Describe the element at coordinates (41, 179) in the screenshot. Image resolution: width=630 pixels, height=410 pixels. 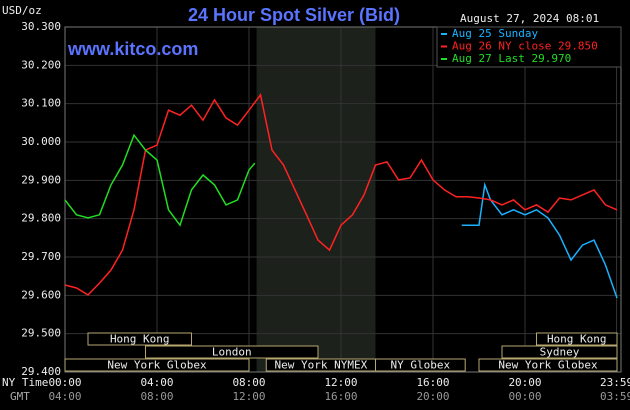
I see `y-tick-label: 29.900` at that location.